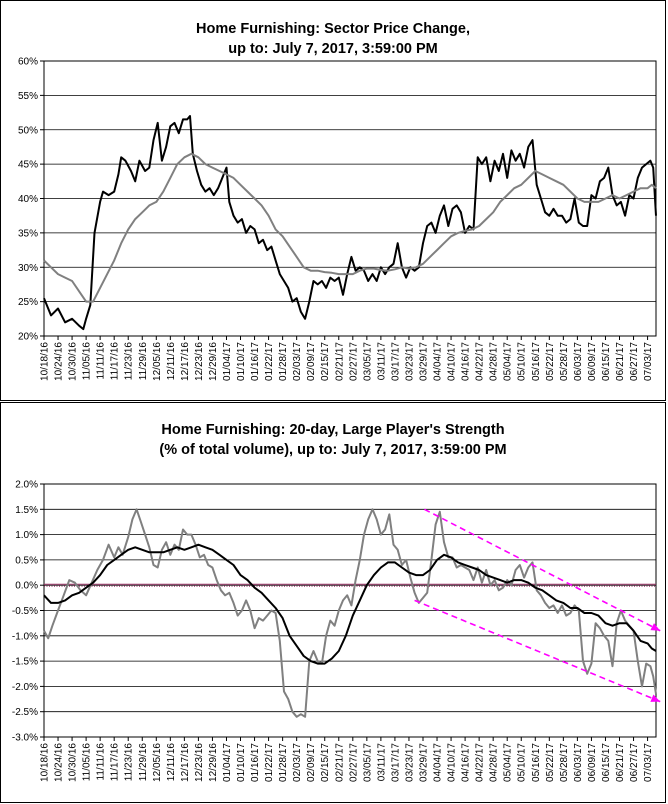  Describe the element at coordinates (171, 361) in the screenshot. I see `x-tick-label: 12/11/16` at that location.